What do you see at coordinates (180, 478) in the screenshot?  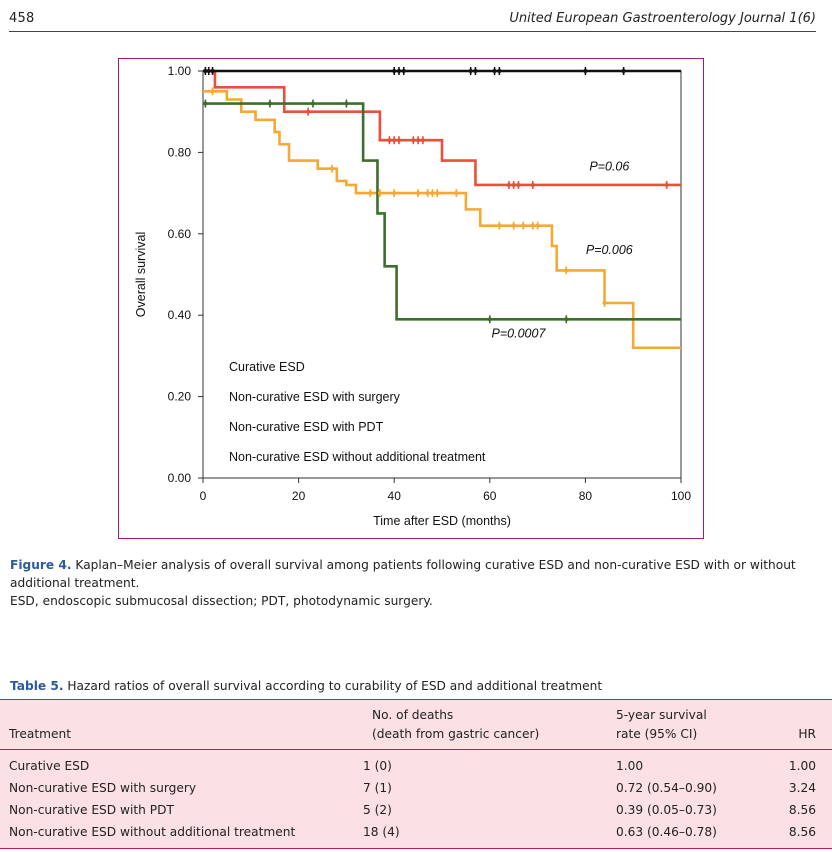 I see `y-tick-label: 0.00` at bounding box center [180, 478].